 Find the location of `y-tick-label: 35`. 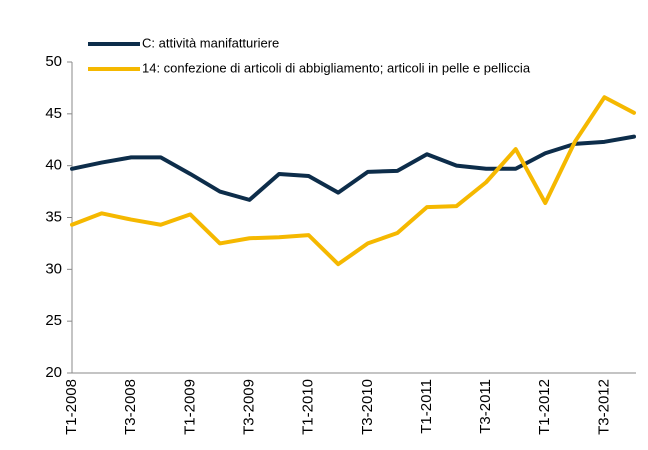

y-tick-label: 35 is located at coordinates (53, 216).